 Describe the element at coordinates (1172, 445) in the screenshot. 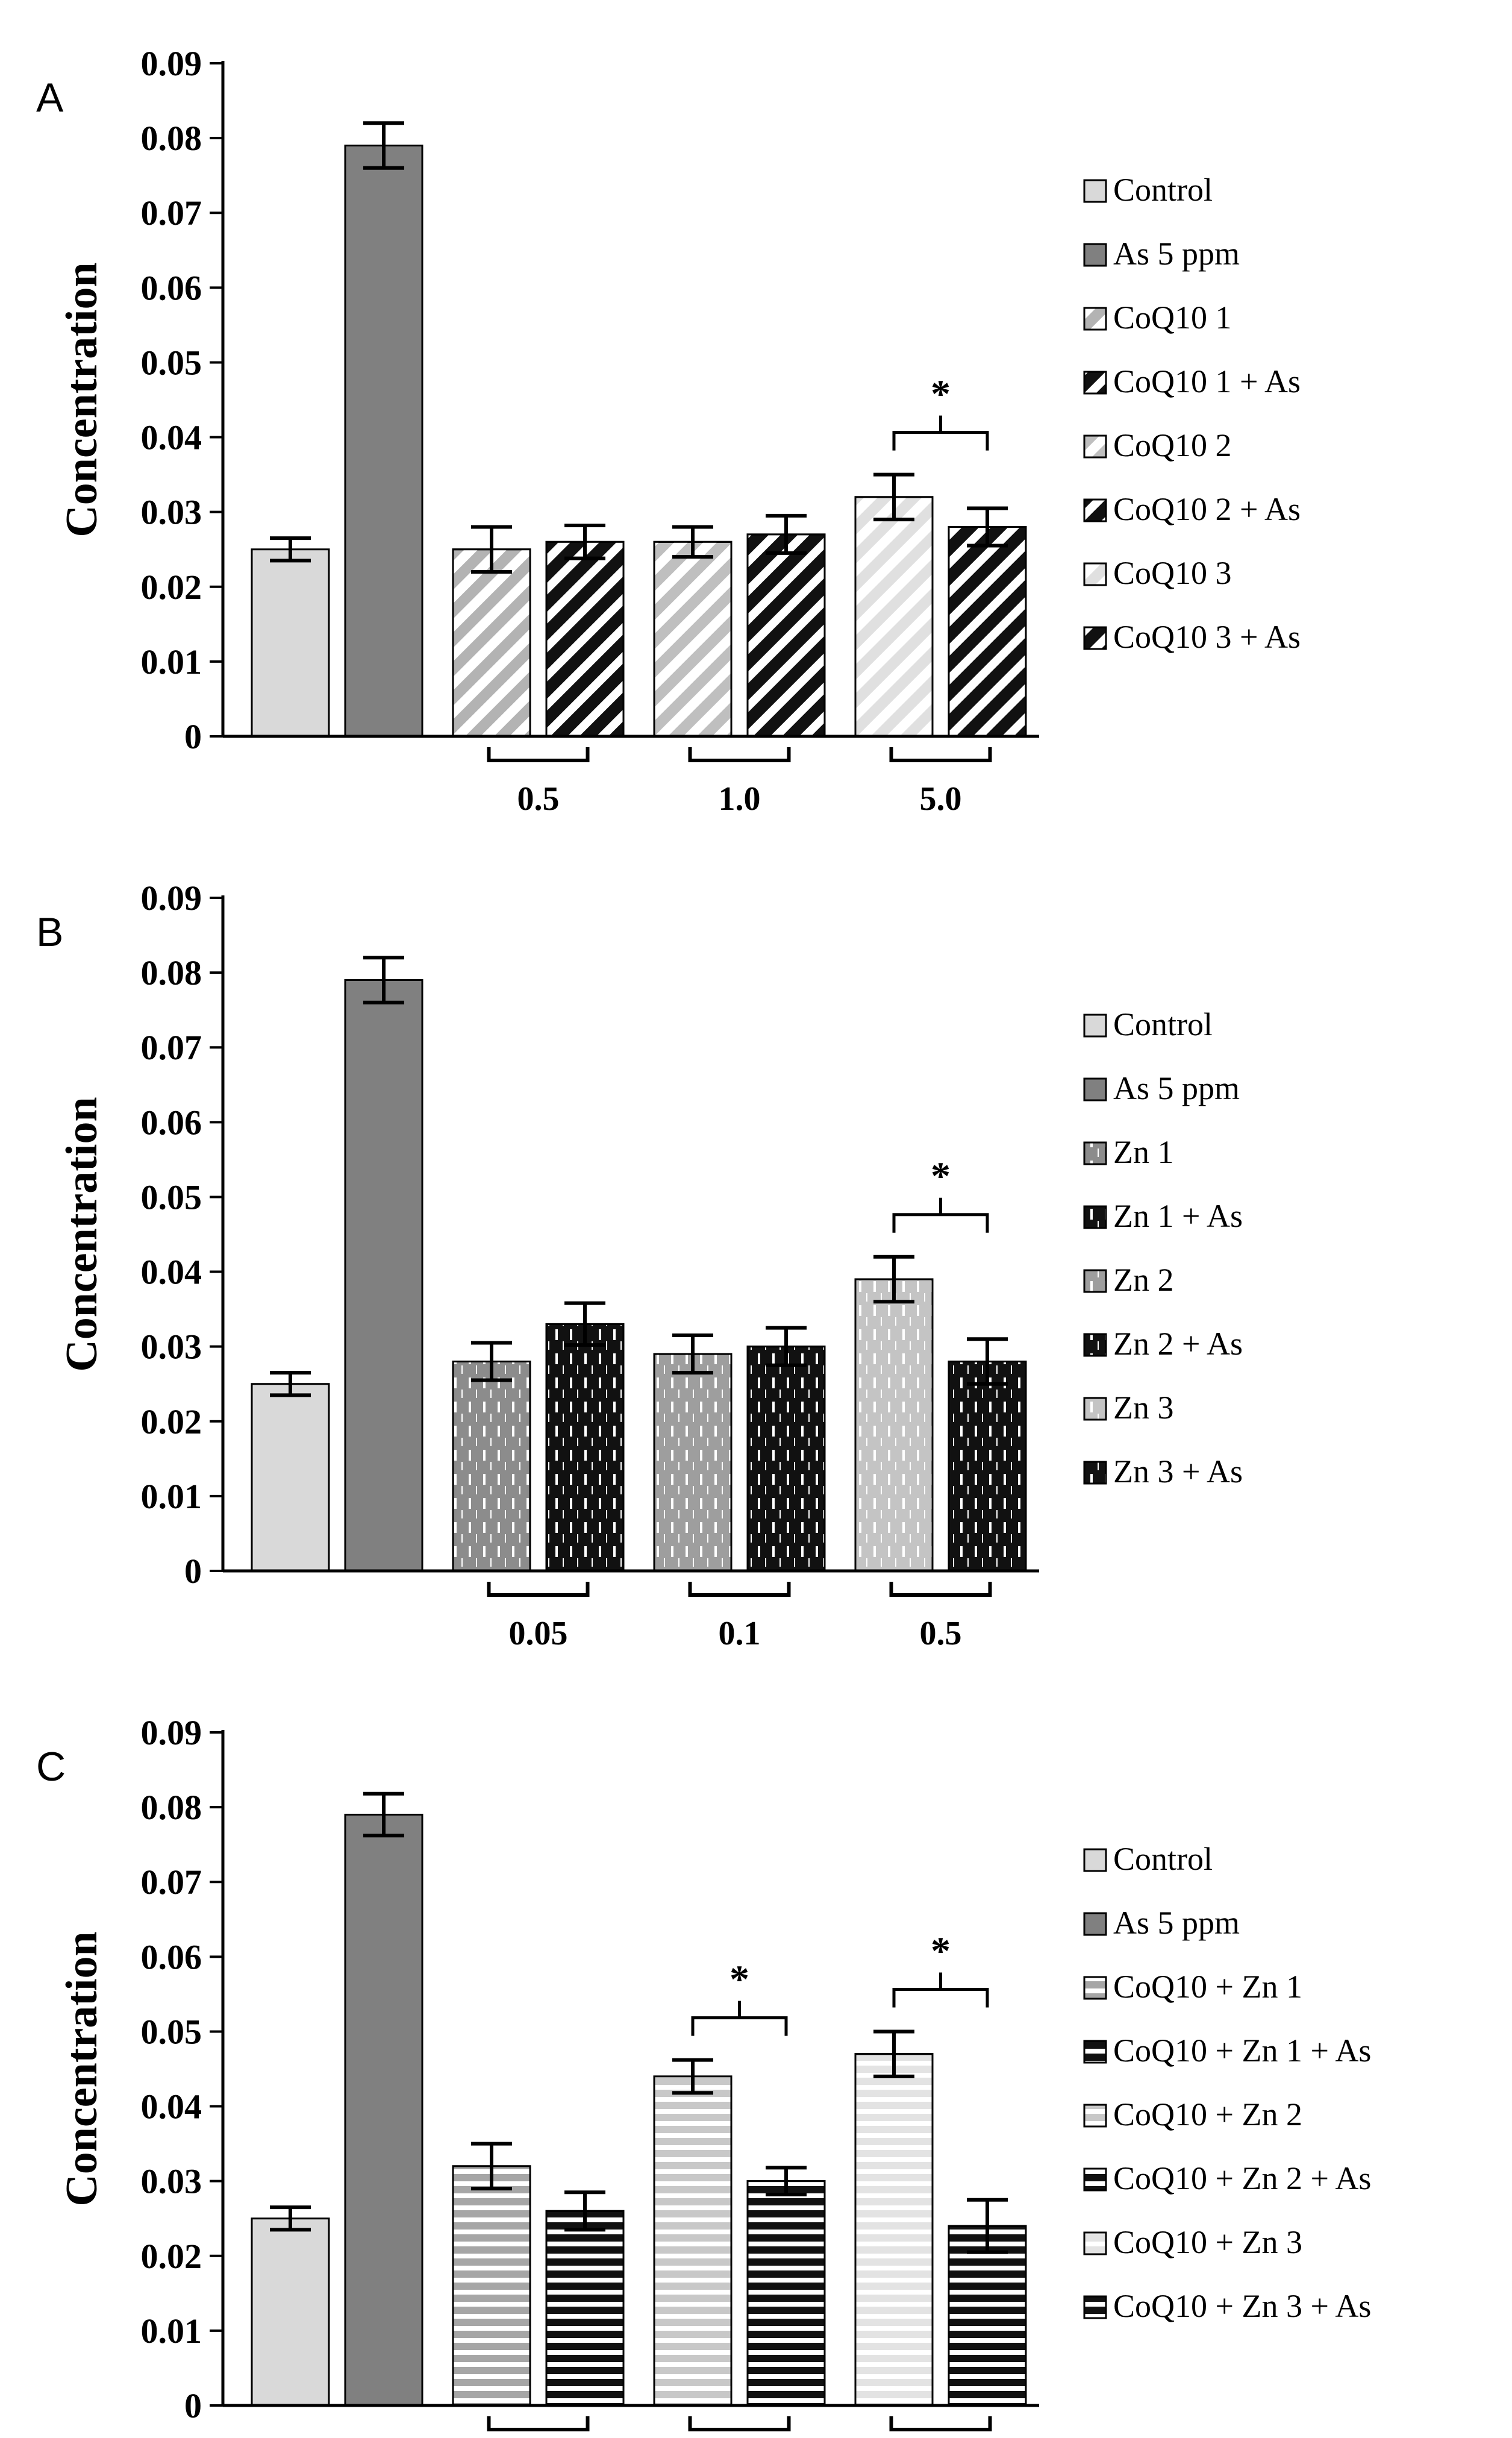

I see `legend-label: CoQ10 2` at that location.